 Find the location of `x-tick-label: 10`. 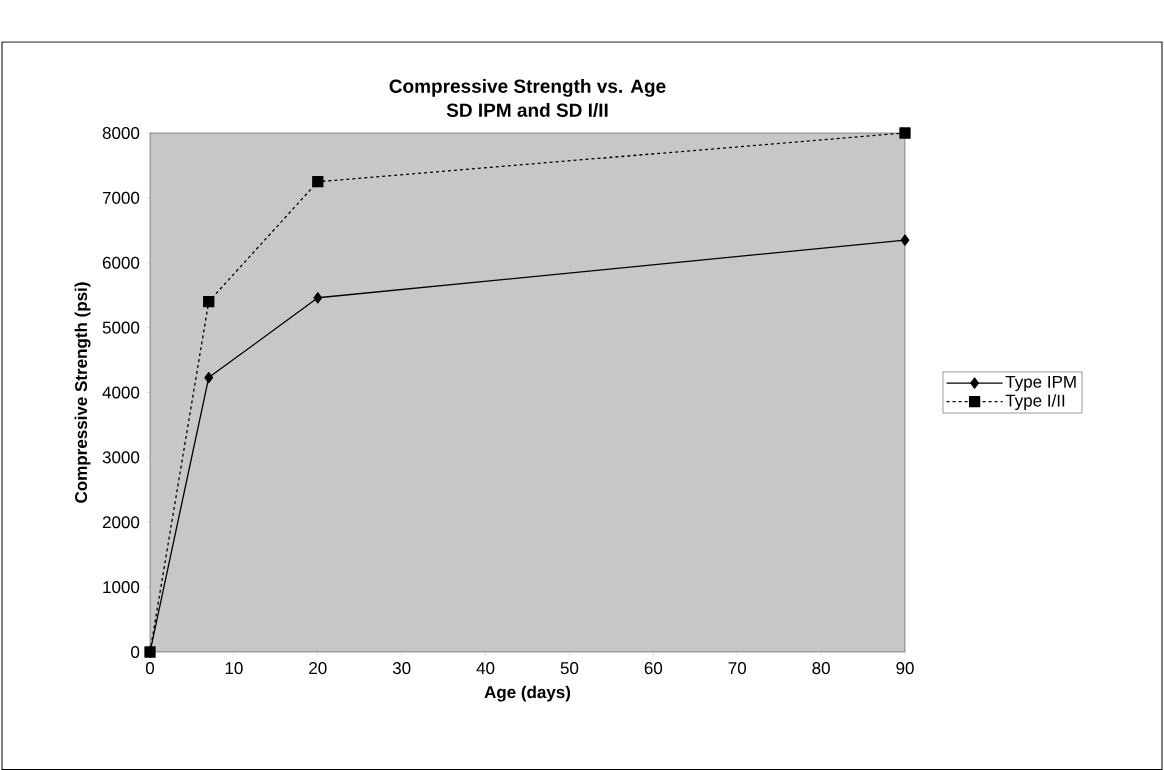

x-tick-label: 10 is located at coordinates (234, 668).